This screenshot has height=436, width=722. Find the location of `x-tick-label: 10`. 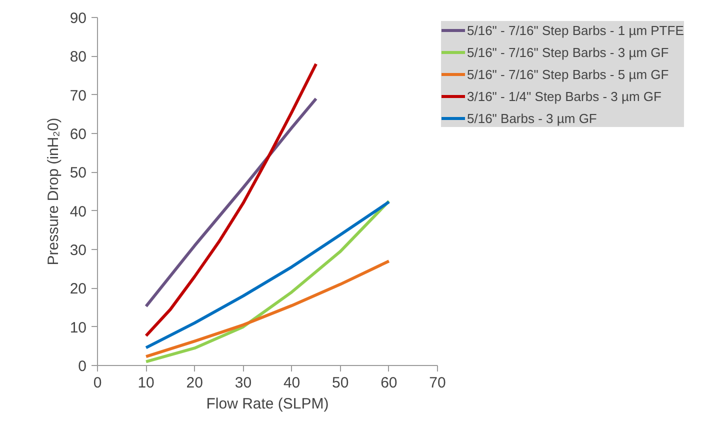

x-tick-label: 10 is located at coordinates (146, 383).